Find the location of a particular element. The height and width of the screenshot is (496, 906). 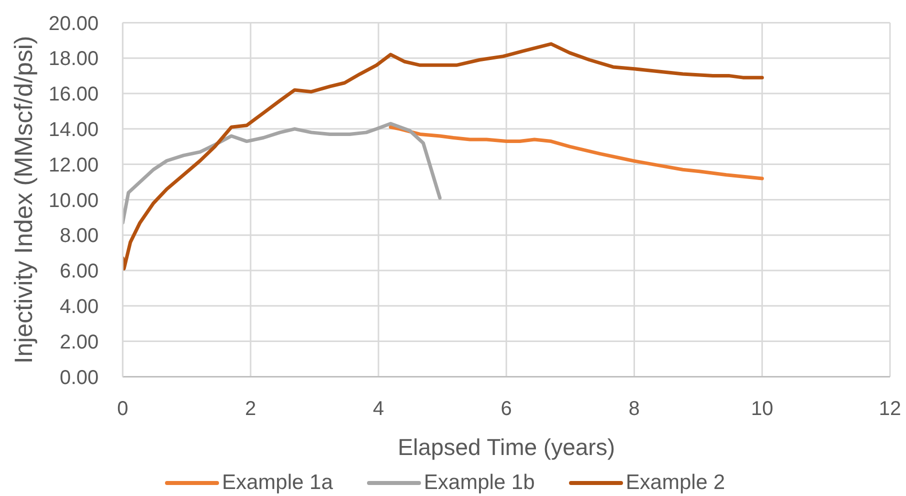

x-tick-label: 6 is located at coordinates (506, 409).